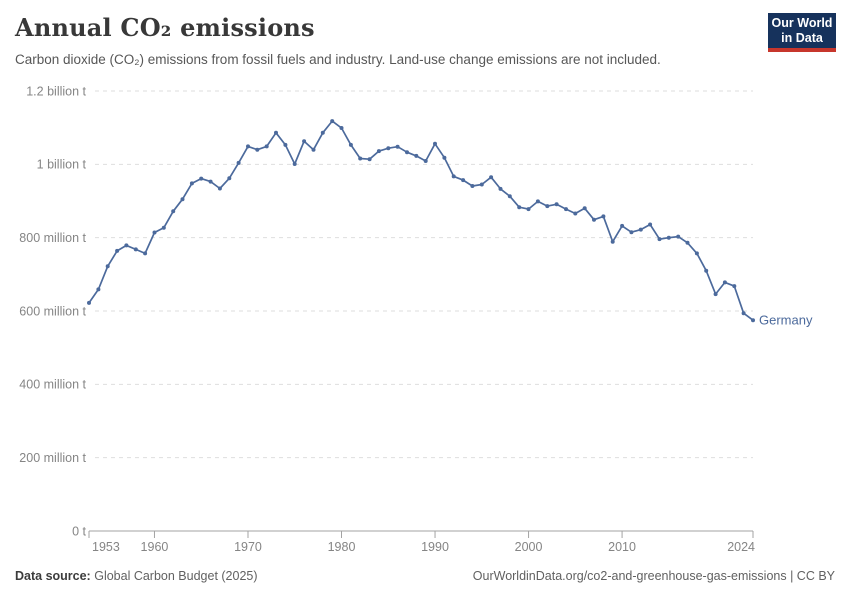 The image size is (850, 600). What do you see at coordinates (622, 547) in the screenshot?
I see `svg-text: 2010` at bounding box center [622, 547].